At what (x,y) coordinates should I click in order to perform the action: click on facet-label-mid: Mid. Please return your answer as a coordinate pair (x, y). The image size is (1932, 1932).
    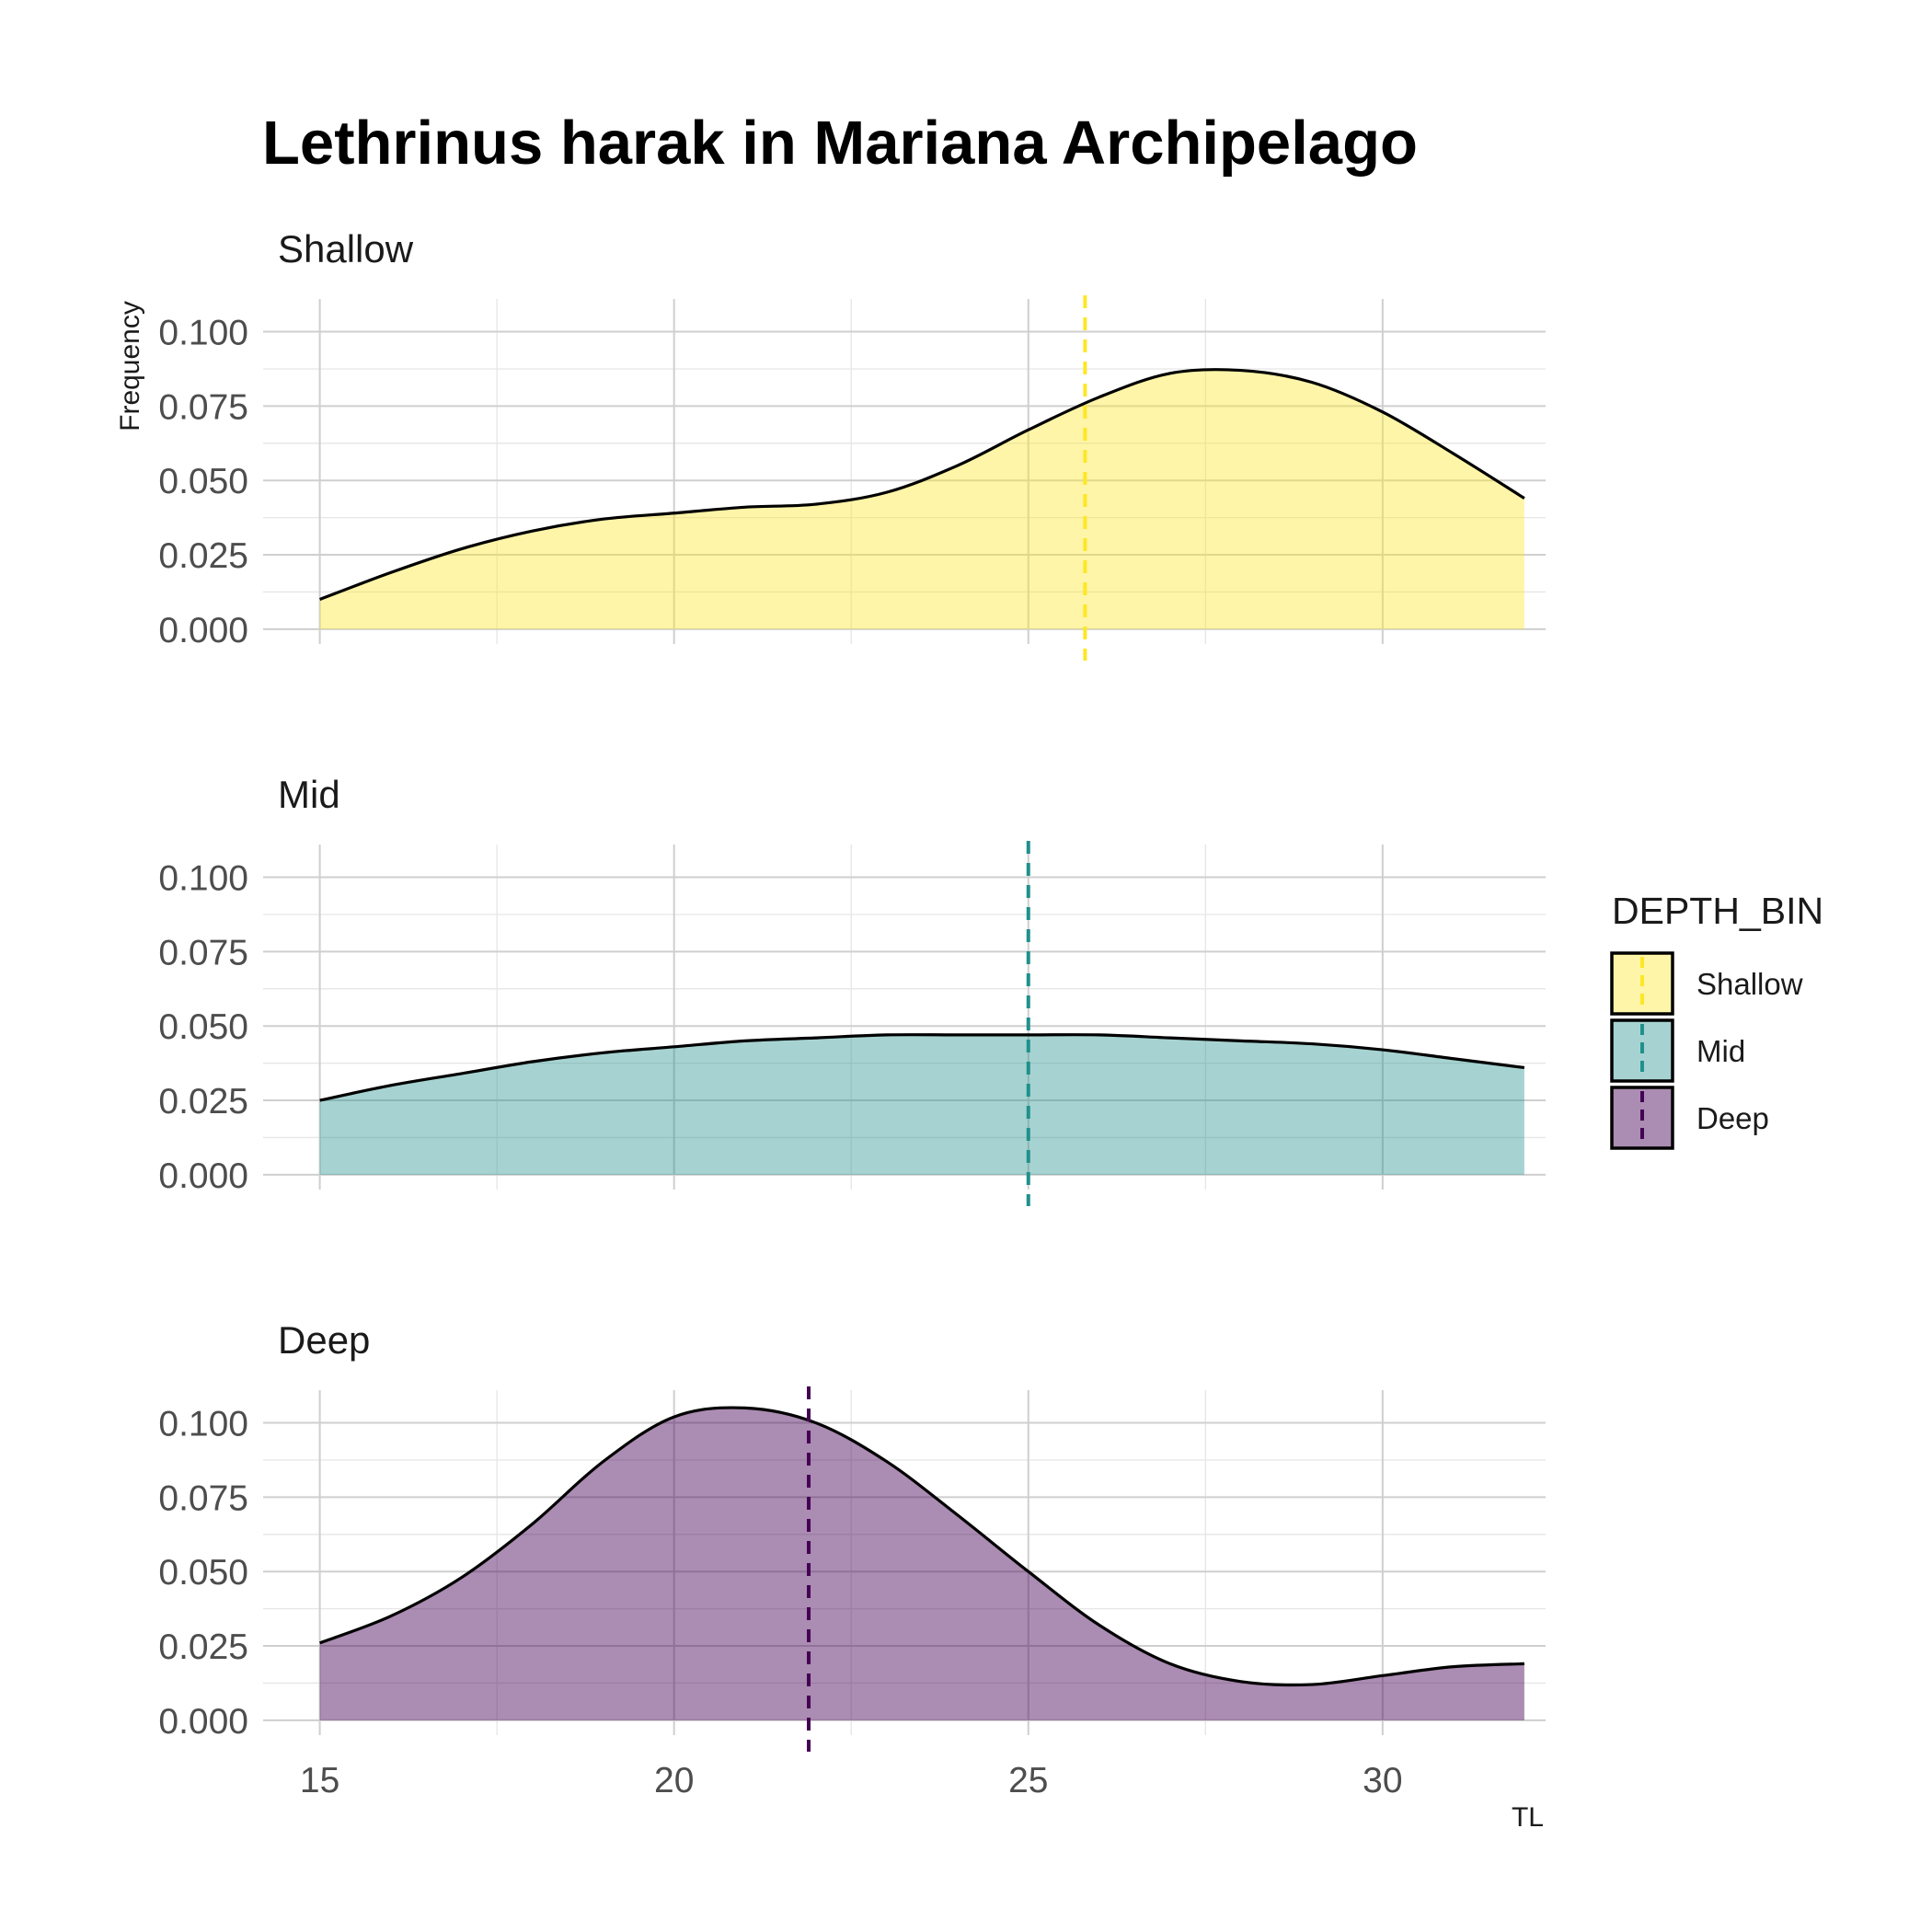
    Looking at the image, I should click on (309, 794).